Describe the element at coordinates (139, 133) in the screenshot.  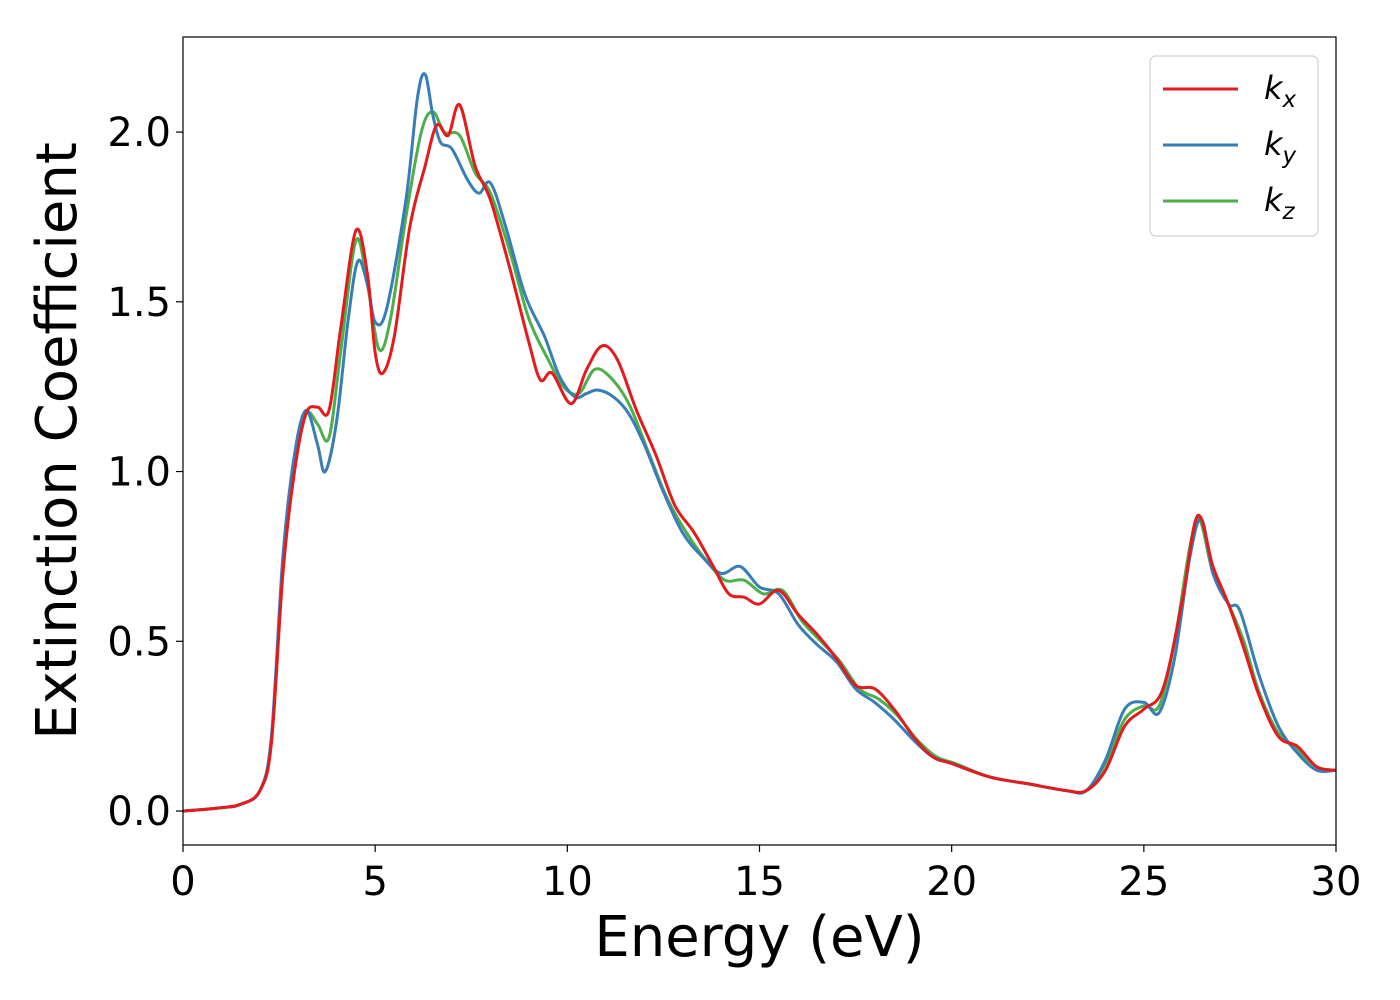
I see `y-tick-label: 2.0` at that location.